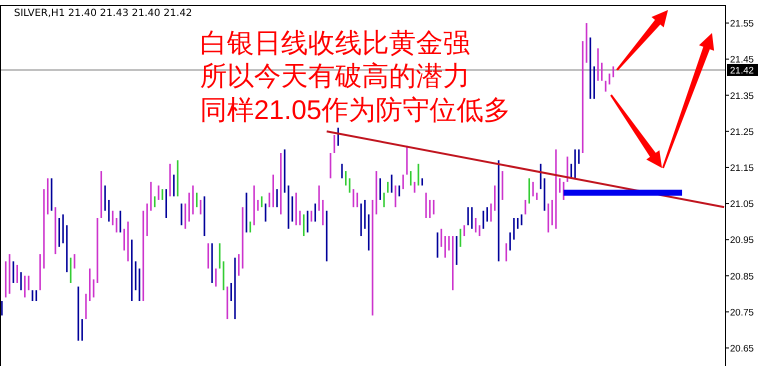  Describe the element at coordinates (742, 70) in the screenshot. I see `ref-line-label: 21.42` at that location.